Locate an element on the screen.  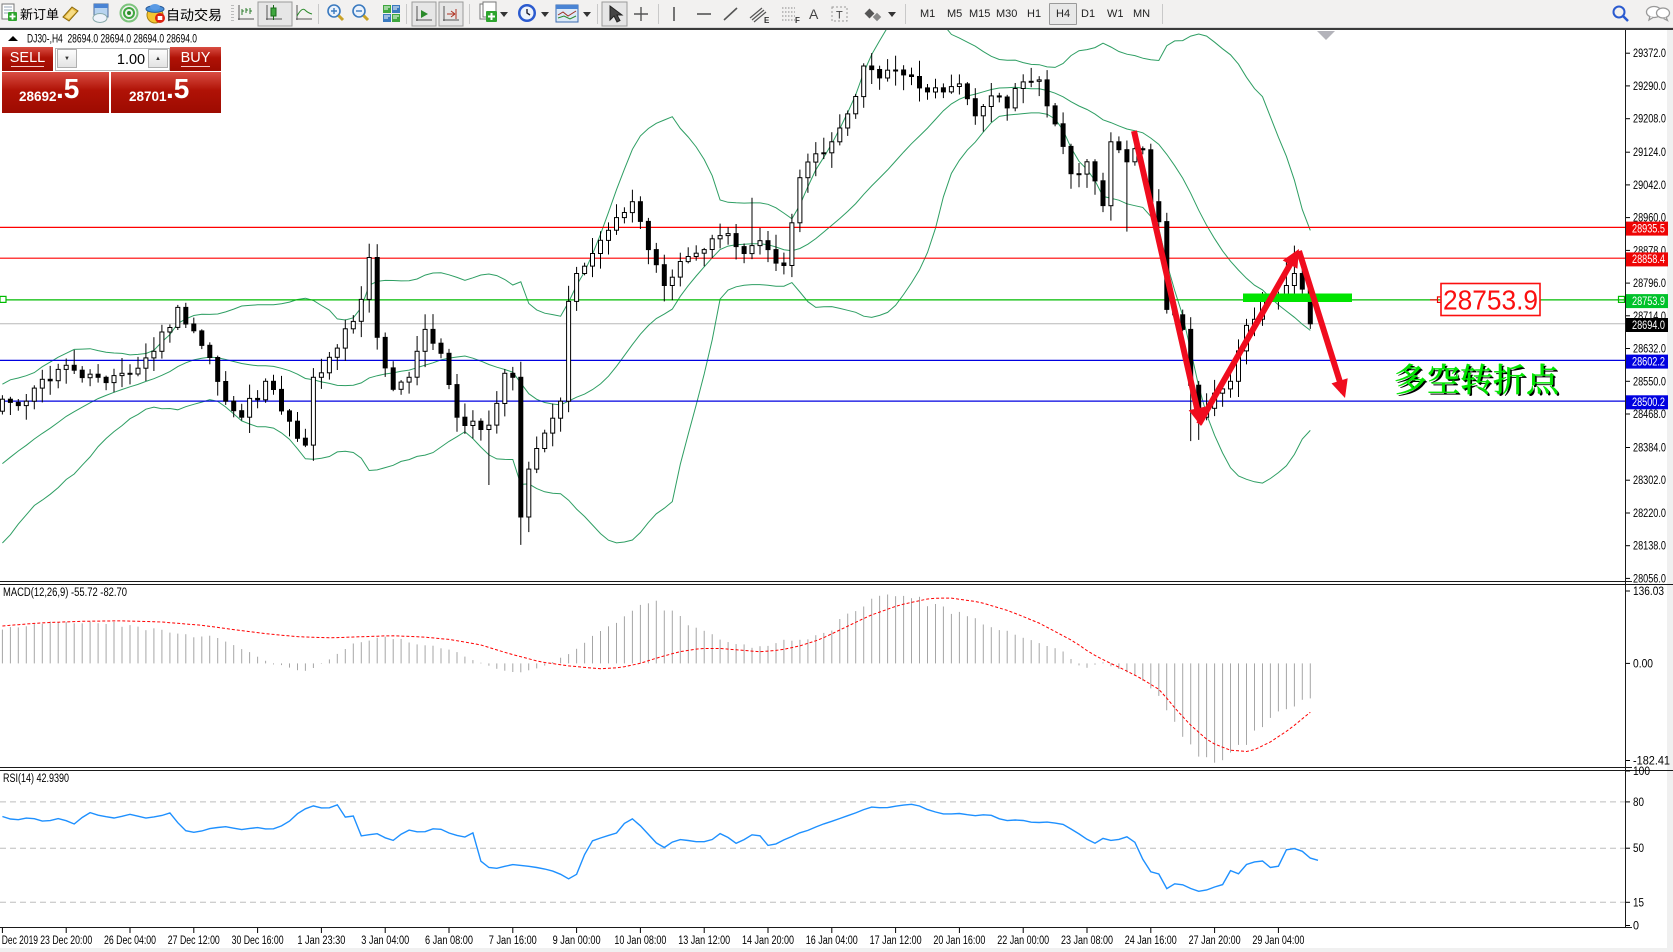
svg-text: 136.03 is located at coordinates (1648, 592).